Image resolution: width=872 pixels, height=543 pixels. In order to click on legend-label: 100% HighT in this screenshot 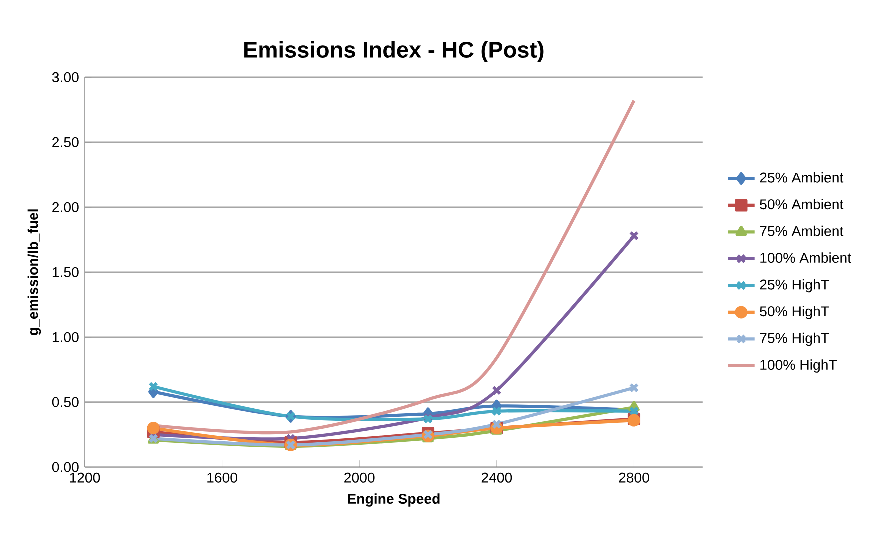, I will do `click(799, 366)`.